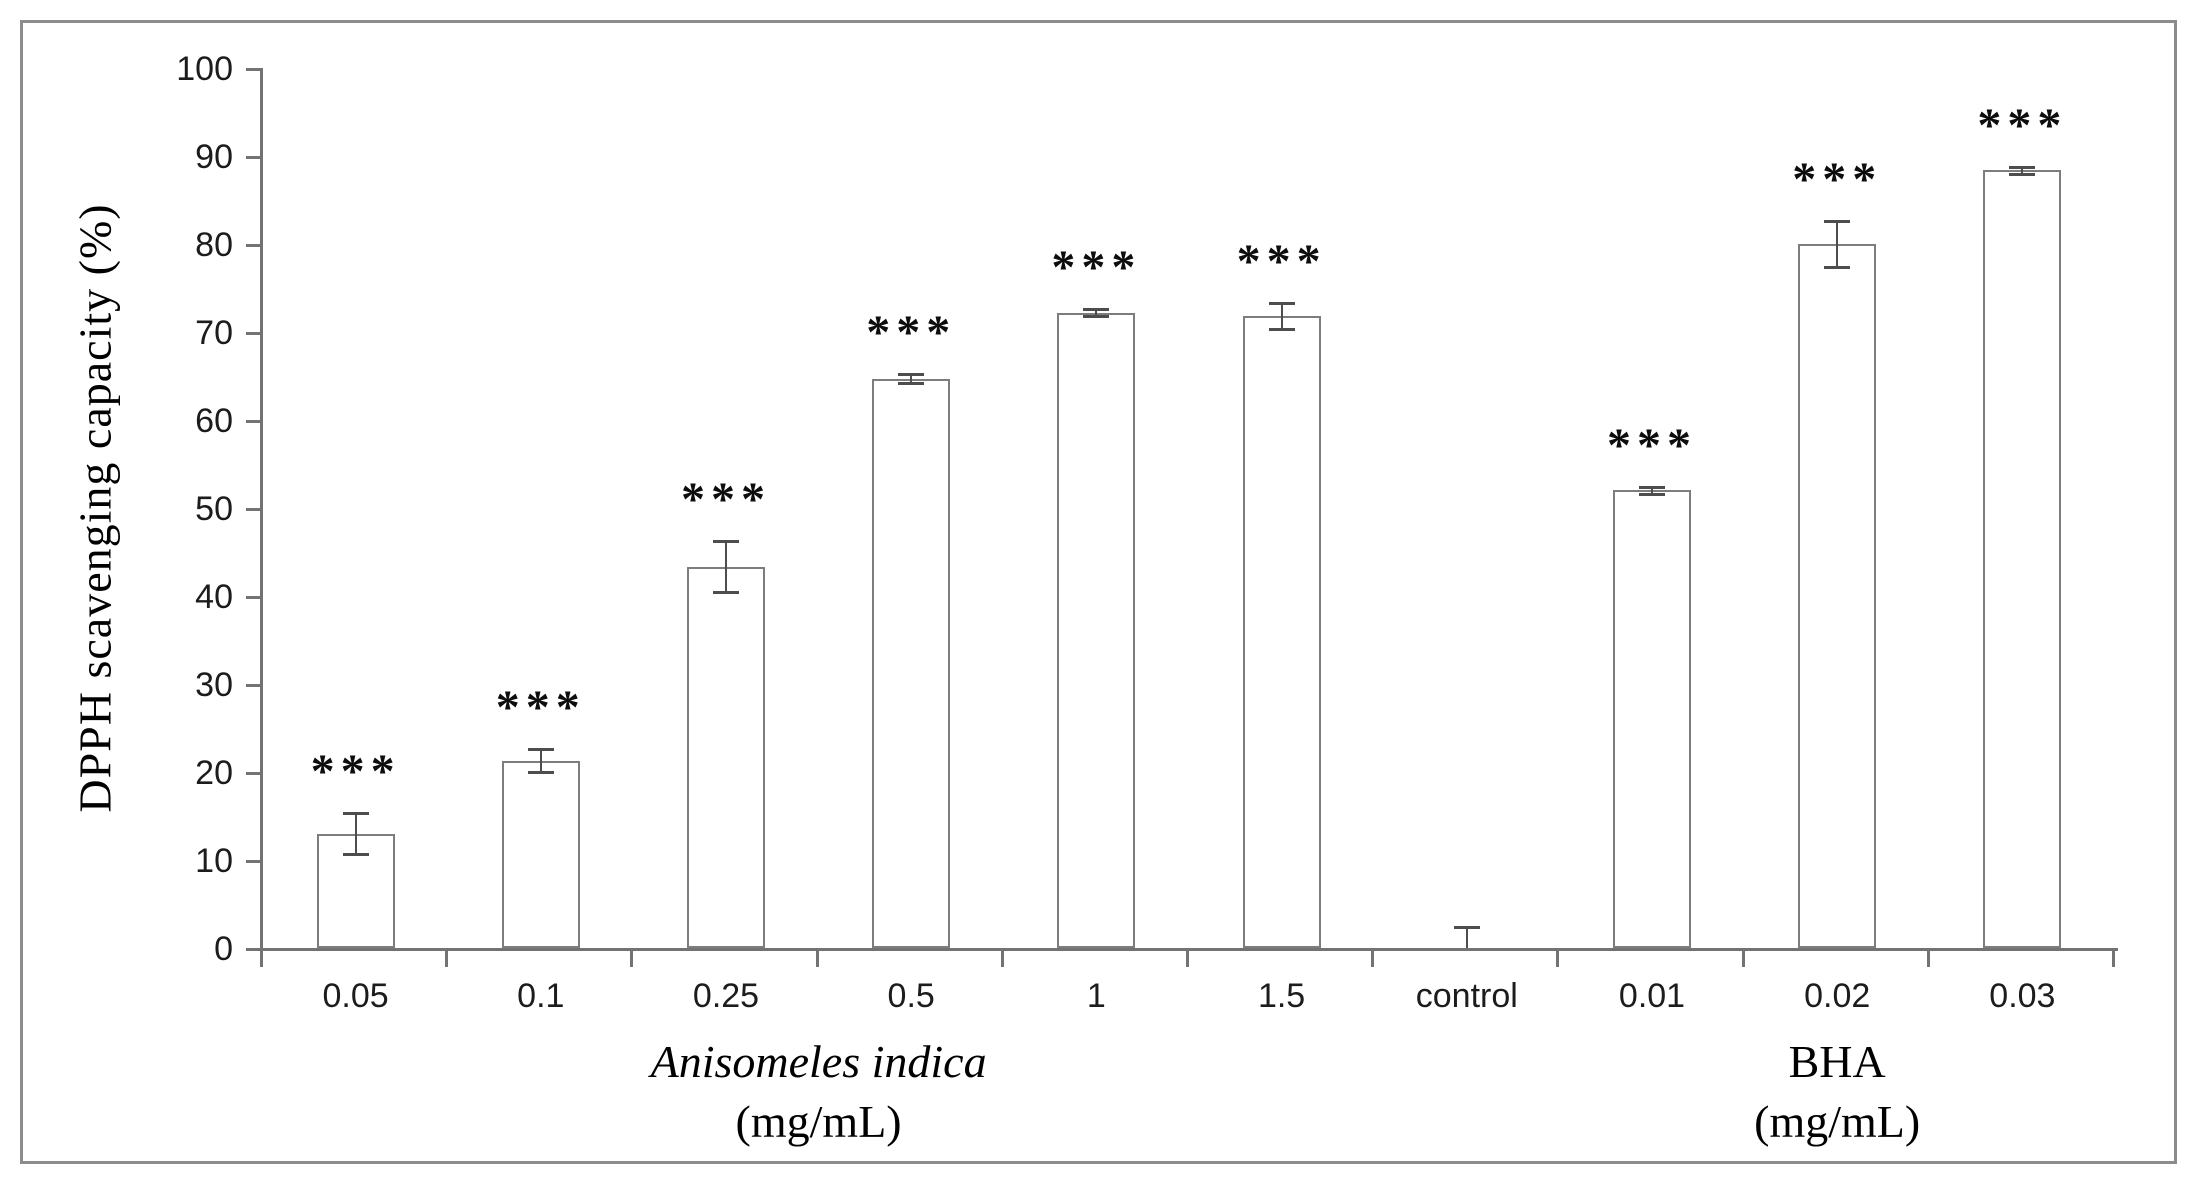  I want to click on category-label: 0.01, so click(1652, 996).